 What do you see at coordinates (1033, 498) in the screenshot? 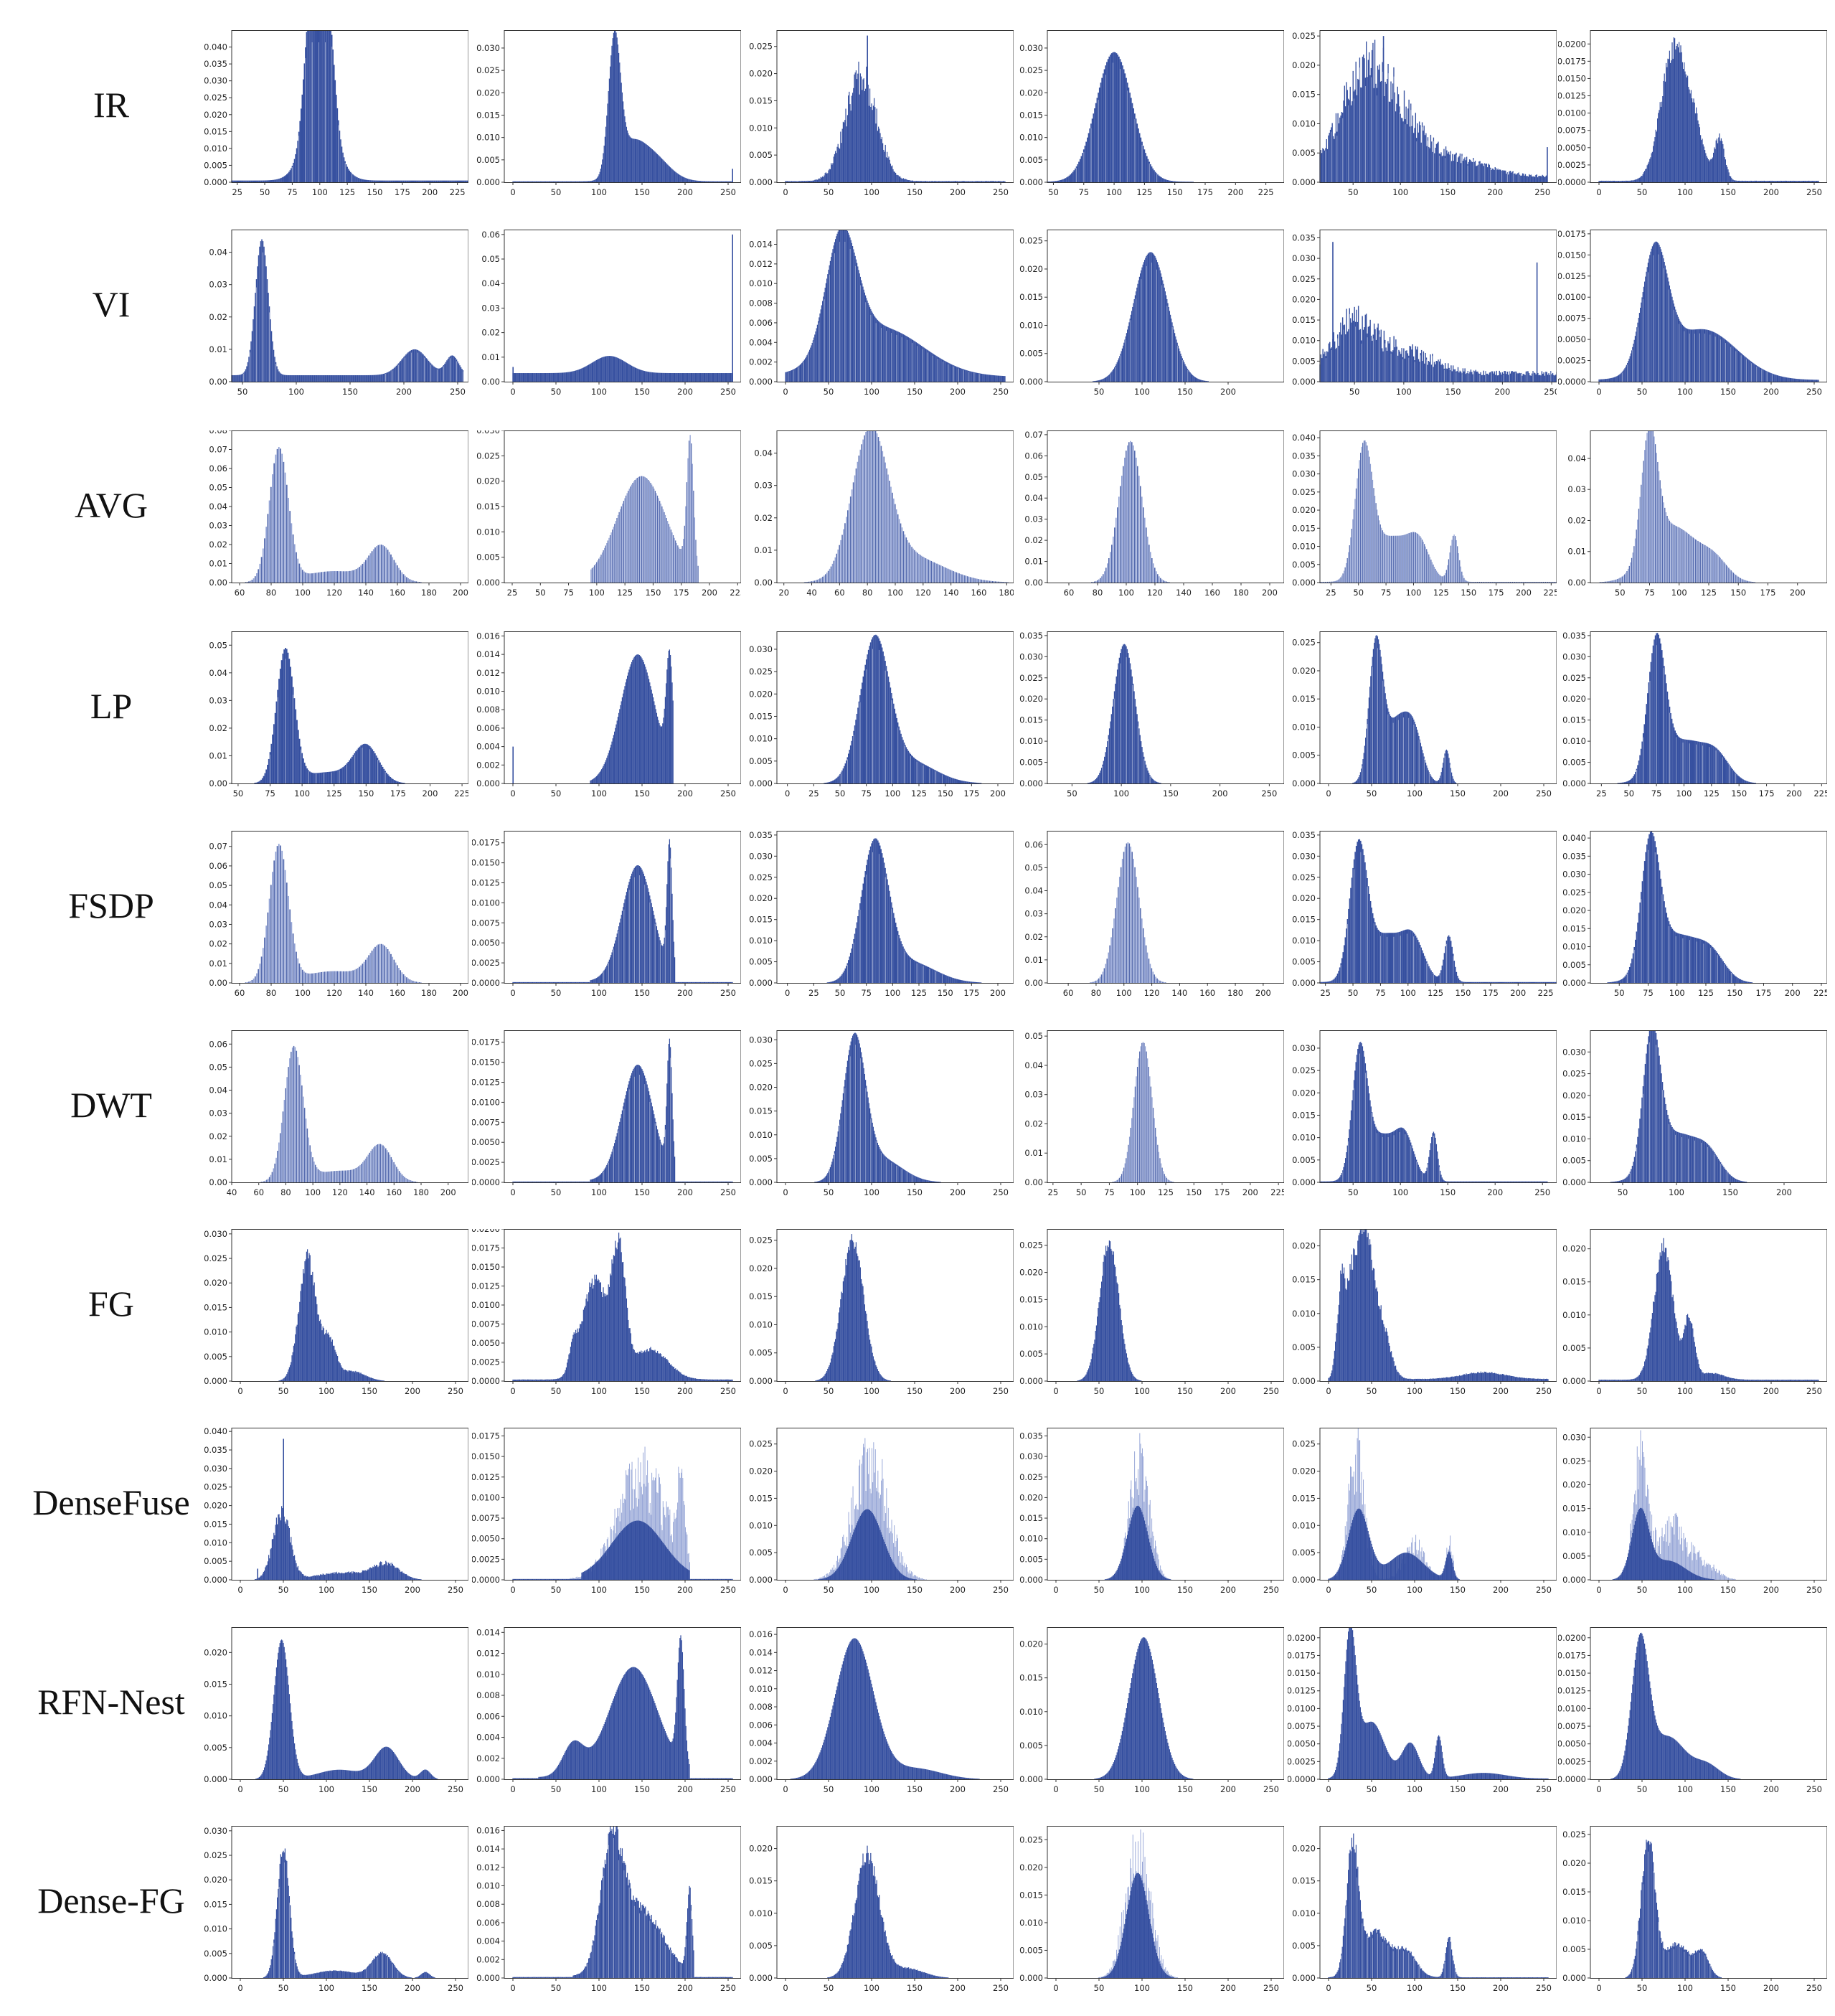
I see `y-tick-label: 0.04` at bounding box center [1033, 498].